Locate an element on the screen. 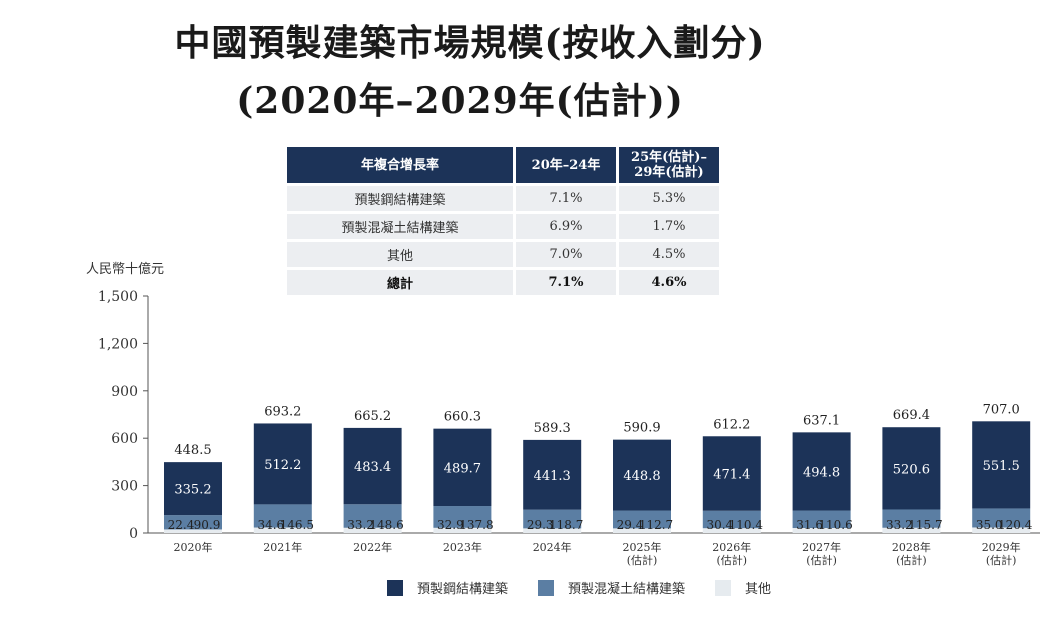  x-tick-label: 2028年(估計) is located at coordinates (911, 553).